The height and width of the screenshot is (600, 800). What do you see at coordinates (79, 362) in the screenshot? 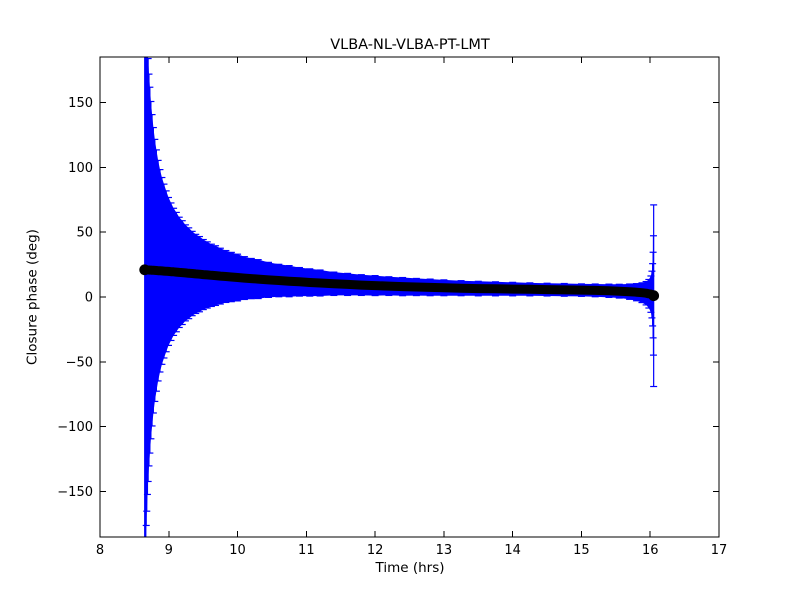
I see `y-tick-label: −50` at bounding box center [79, 362].